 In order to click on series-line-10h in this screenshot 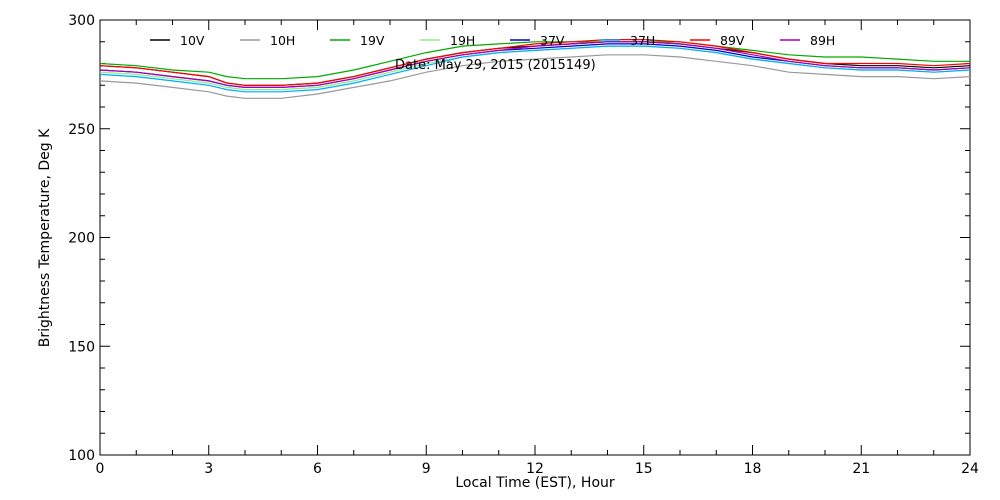, I will do `click(535, 76)`.